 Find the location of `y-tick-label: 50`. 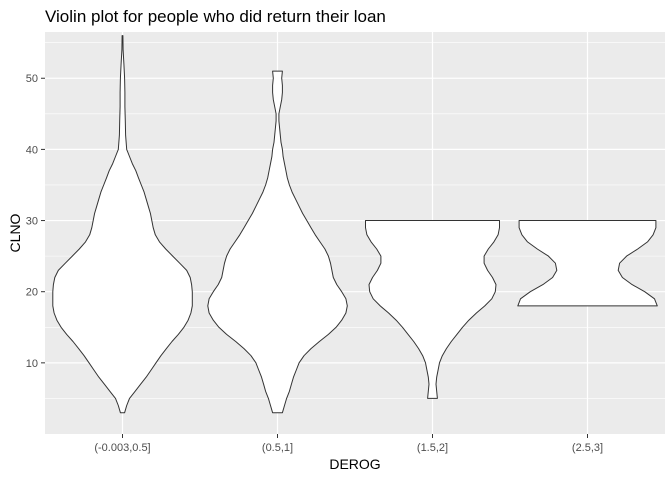

y-tick-label: 50 is located at coordinates (32, 79).